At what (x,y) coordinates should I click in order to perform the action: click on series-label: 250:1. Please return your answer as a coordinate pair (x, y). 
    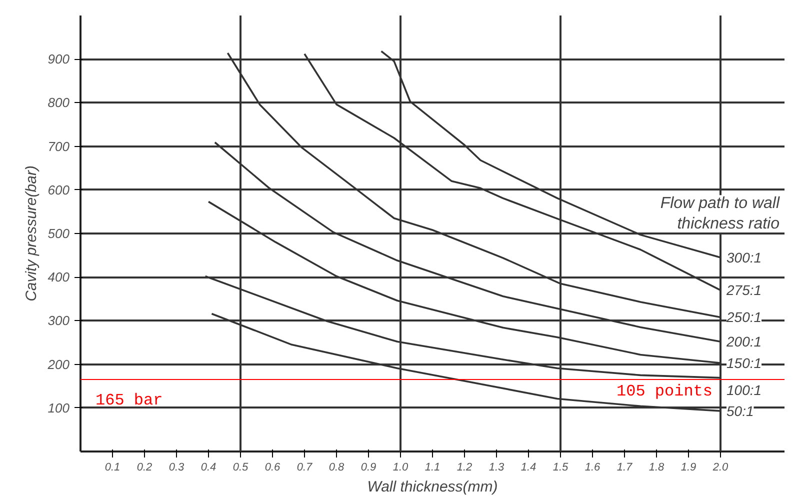
    Looking at the image, I should click on (744, 317).